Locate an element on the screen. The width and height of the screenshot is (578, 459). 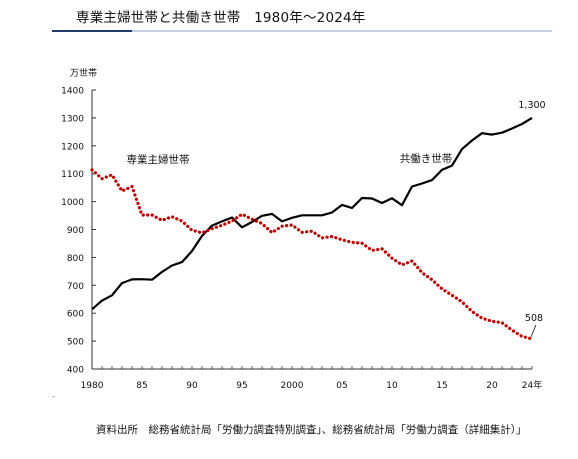
title-underline-rest is located at coordinates (342, 31).